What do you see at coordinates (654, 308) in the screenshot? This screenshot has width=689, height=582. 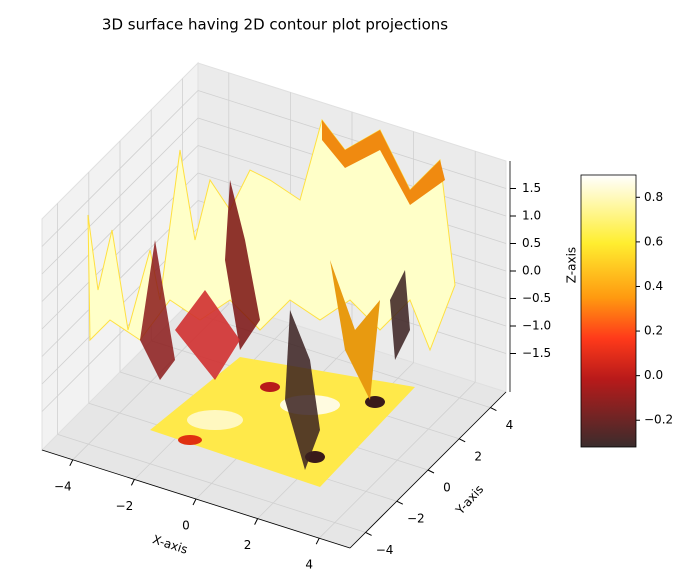 I see `colorbar-ticks: −0.2 0.0 0.2 0.4 0.6 0.8` at bounding box center [654, 308].